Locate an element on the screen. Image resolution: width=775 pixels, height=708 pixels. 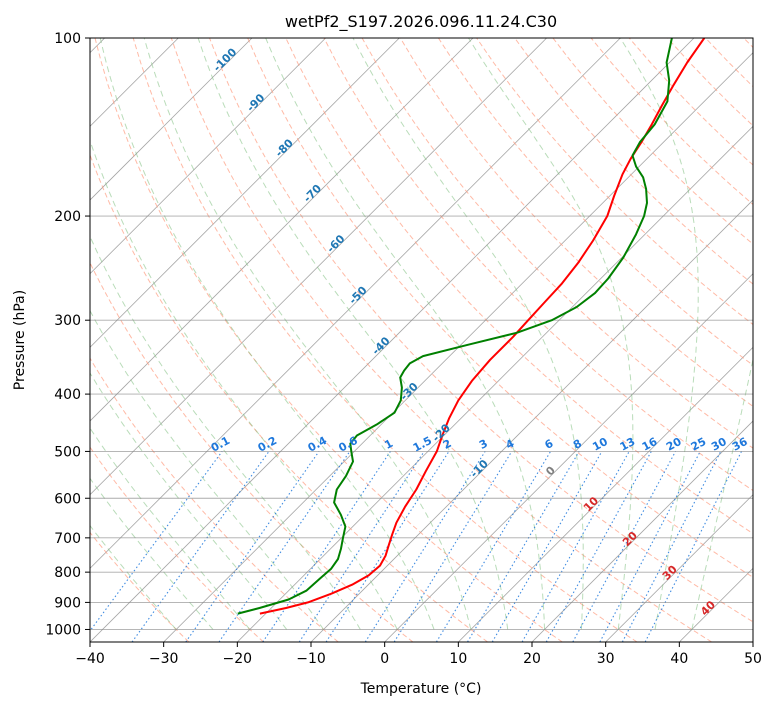
x-tick-label: 50 is located at coordinates (753, 659).